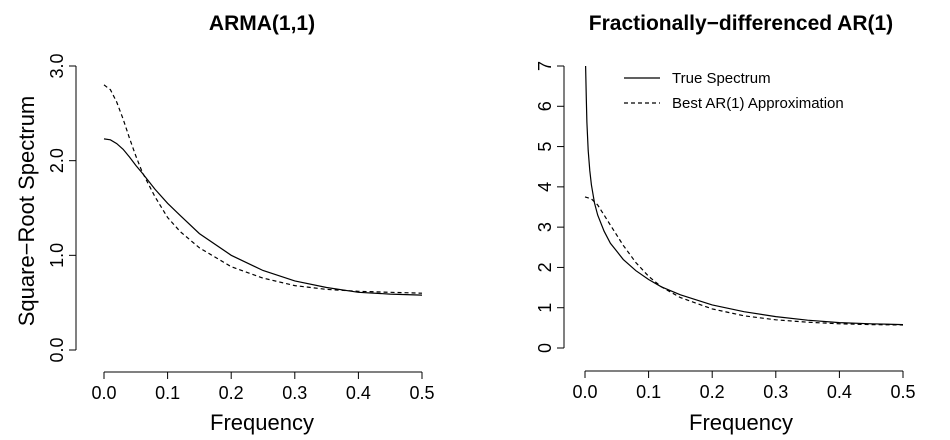  Describe the element at coordinates (839, 392) in the screenshot. I see `fd-ar-x-tick-label: 0.4` at that location.